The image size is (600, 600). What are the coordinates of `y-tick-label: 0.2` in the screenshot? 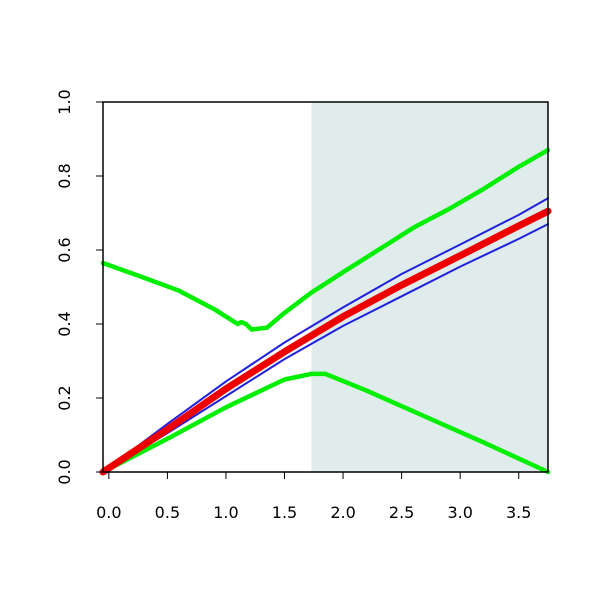 It's located at (64, 397).